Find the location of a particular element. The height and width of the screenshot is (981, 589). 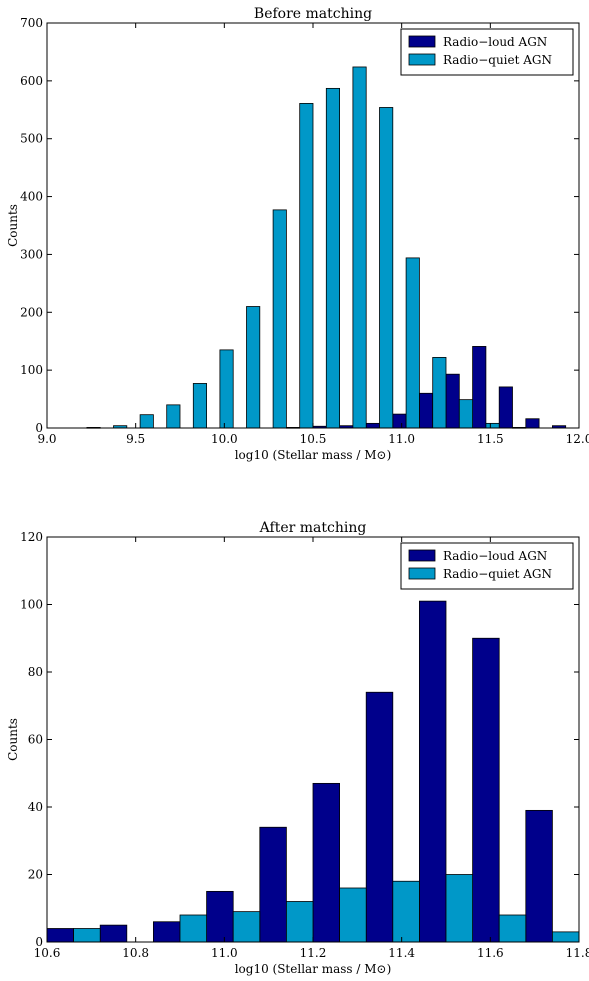

y-tick-label: 40 is located at coordinates (35, 807).